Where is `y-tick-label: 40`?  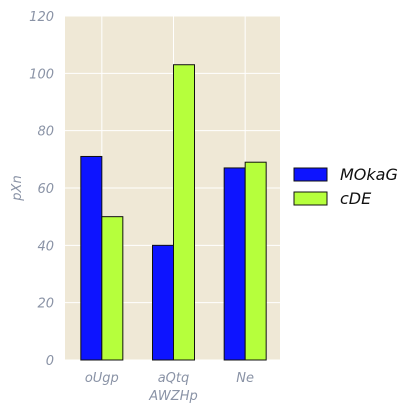
y-tick-label: 40 is located at coordinates (45, 246).